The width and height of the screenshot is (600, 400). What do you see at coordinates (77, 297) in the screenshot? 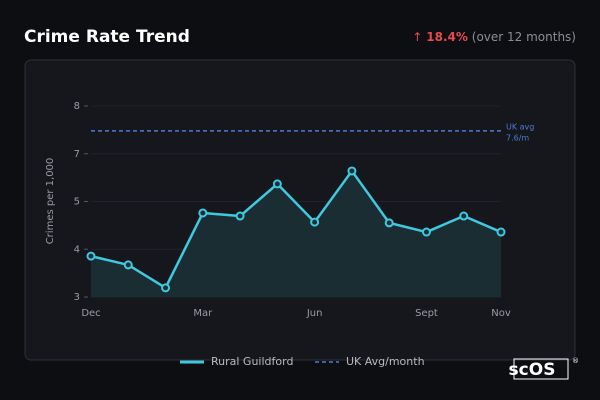
I see `y-tick-label: 3` at bounding box center [77, 297].